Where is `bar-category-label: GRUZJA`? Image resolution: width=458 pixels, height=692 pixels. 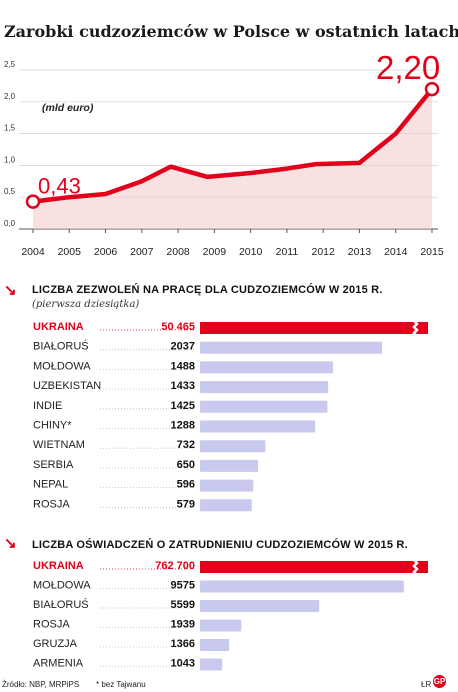 bar-category-label: GRUZJA is located at coordinates (55, 644).